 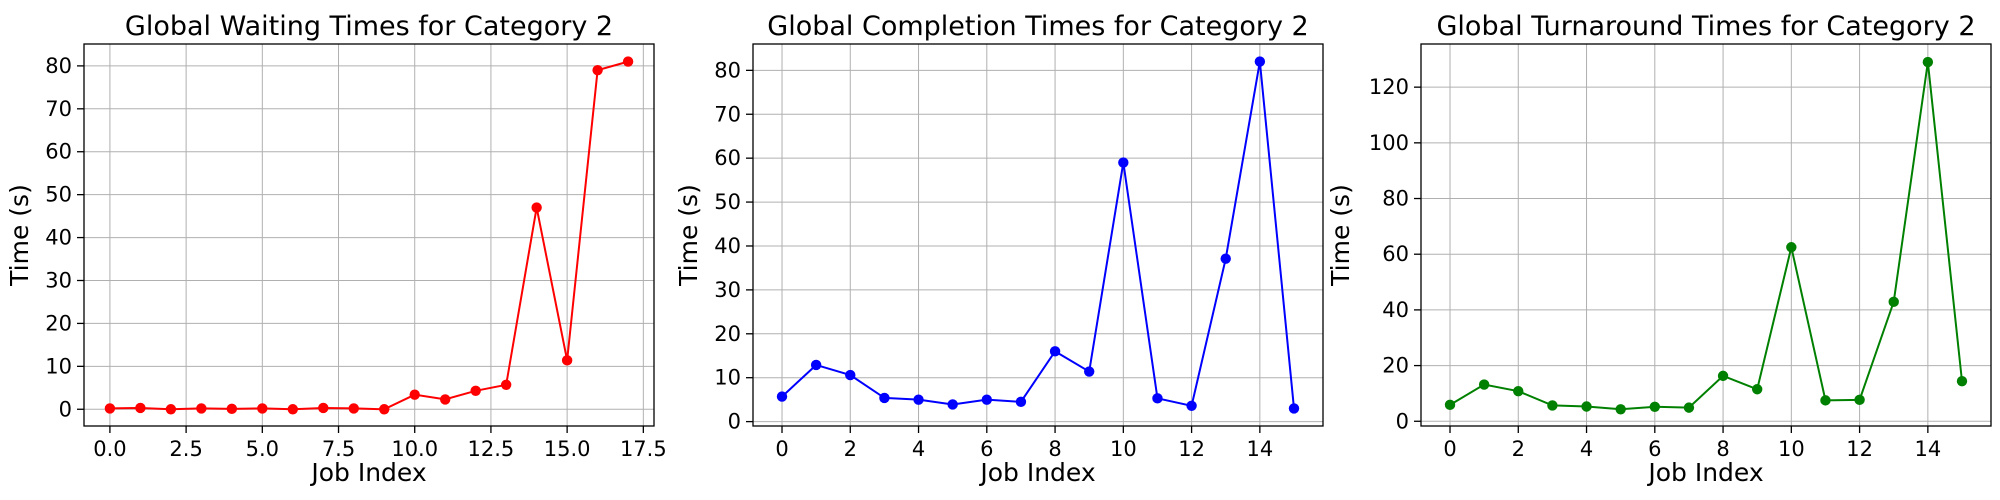 What do you see at coordinates (414, 449) in the screenshot?
I see `x-tick-label: 10.0` at bounding box center [414, 449].